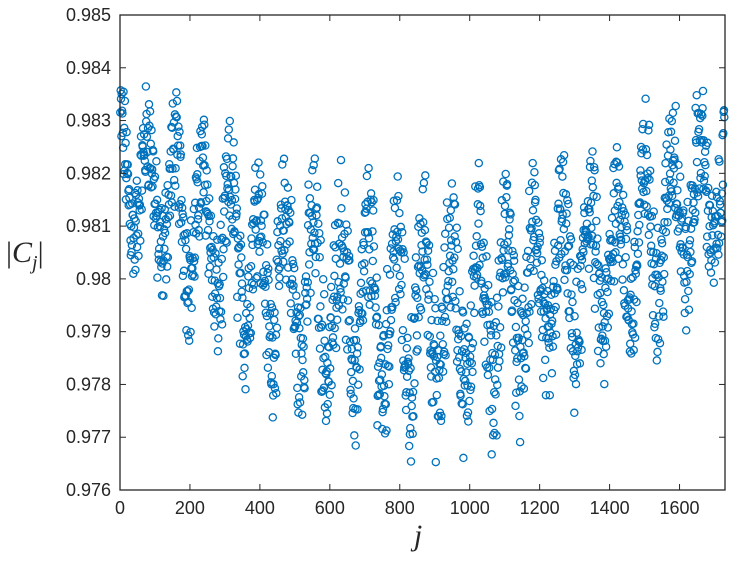 This screenshot has width=747, height=561. What do you see at coordinates (88, 437) in the screenshot?
I see `y-tick-label: 0.977` at bounding box center [88, 437].